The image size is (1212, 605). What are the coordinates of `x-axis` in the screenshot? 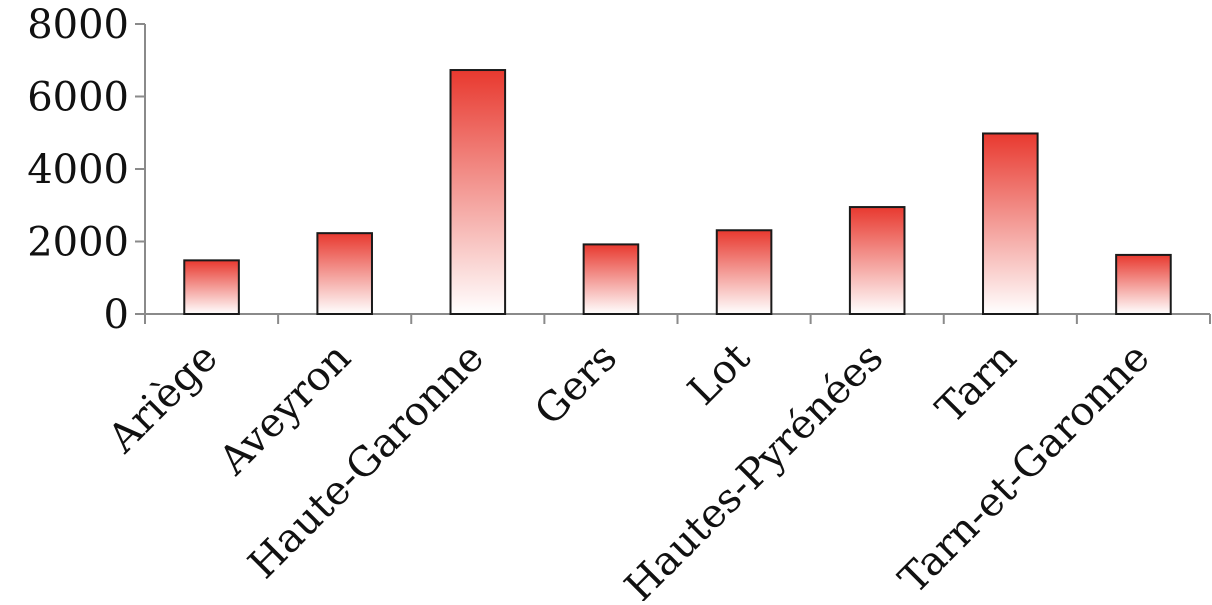 It's located at (677, 318).